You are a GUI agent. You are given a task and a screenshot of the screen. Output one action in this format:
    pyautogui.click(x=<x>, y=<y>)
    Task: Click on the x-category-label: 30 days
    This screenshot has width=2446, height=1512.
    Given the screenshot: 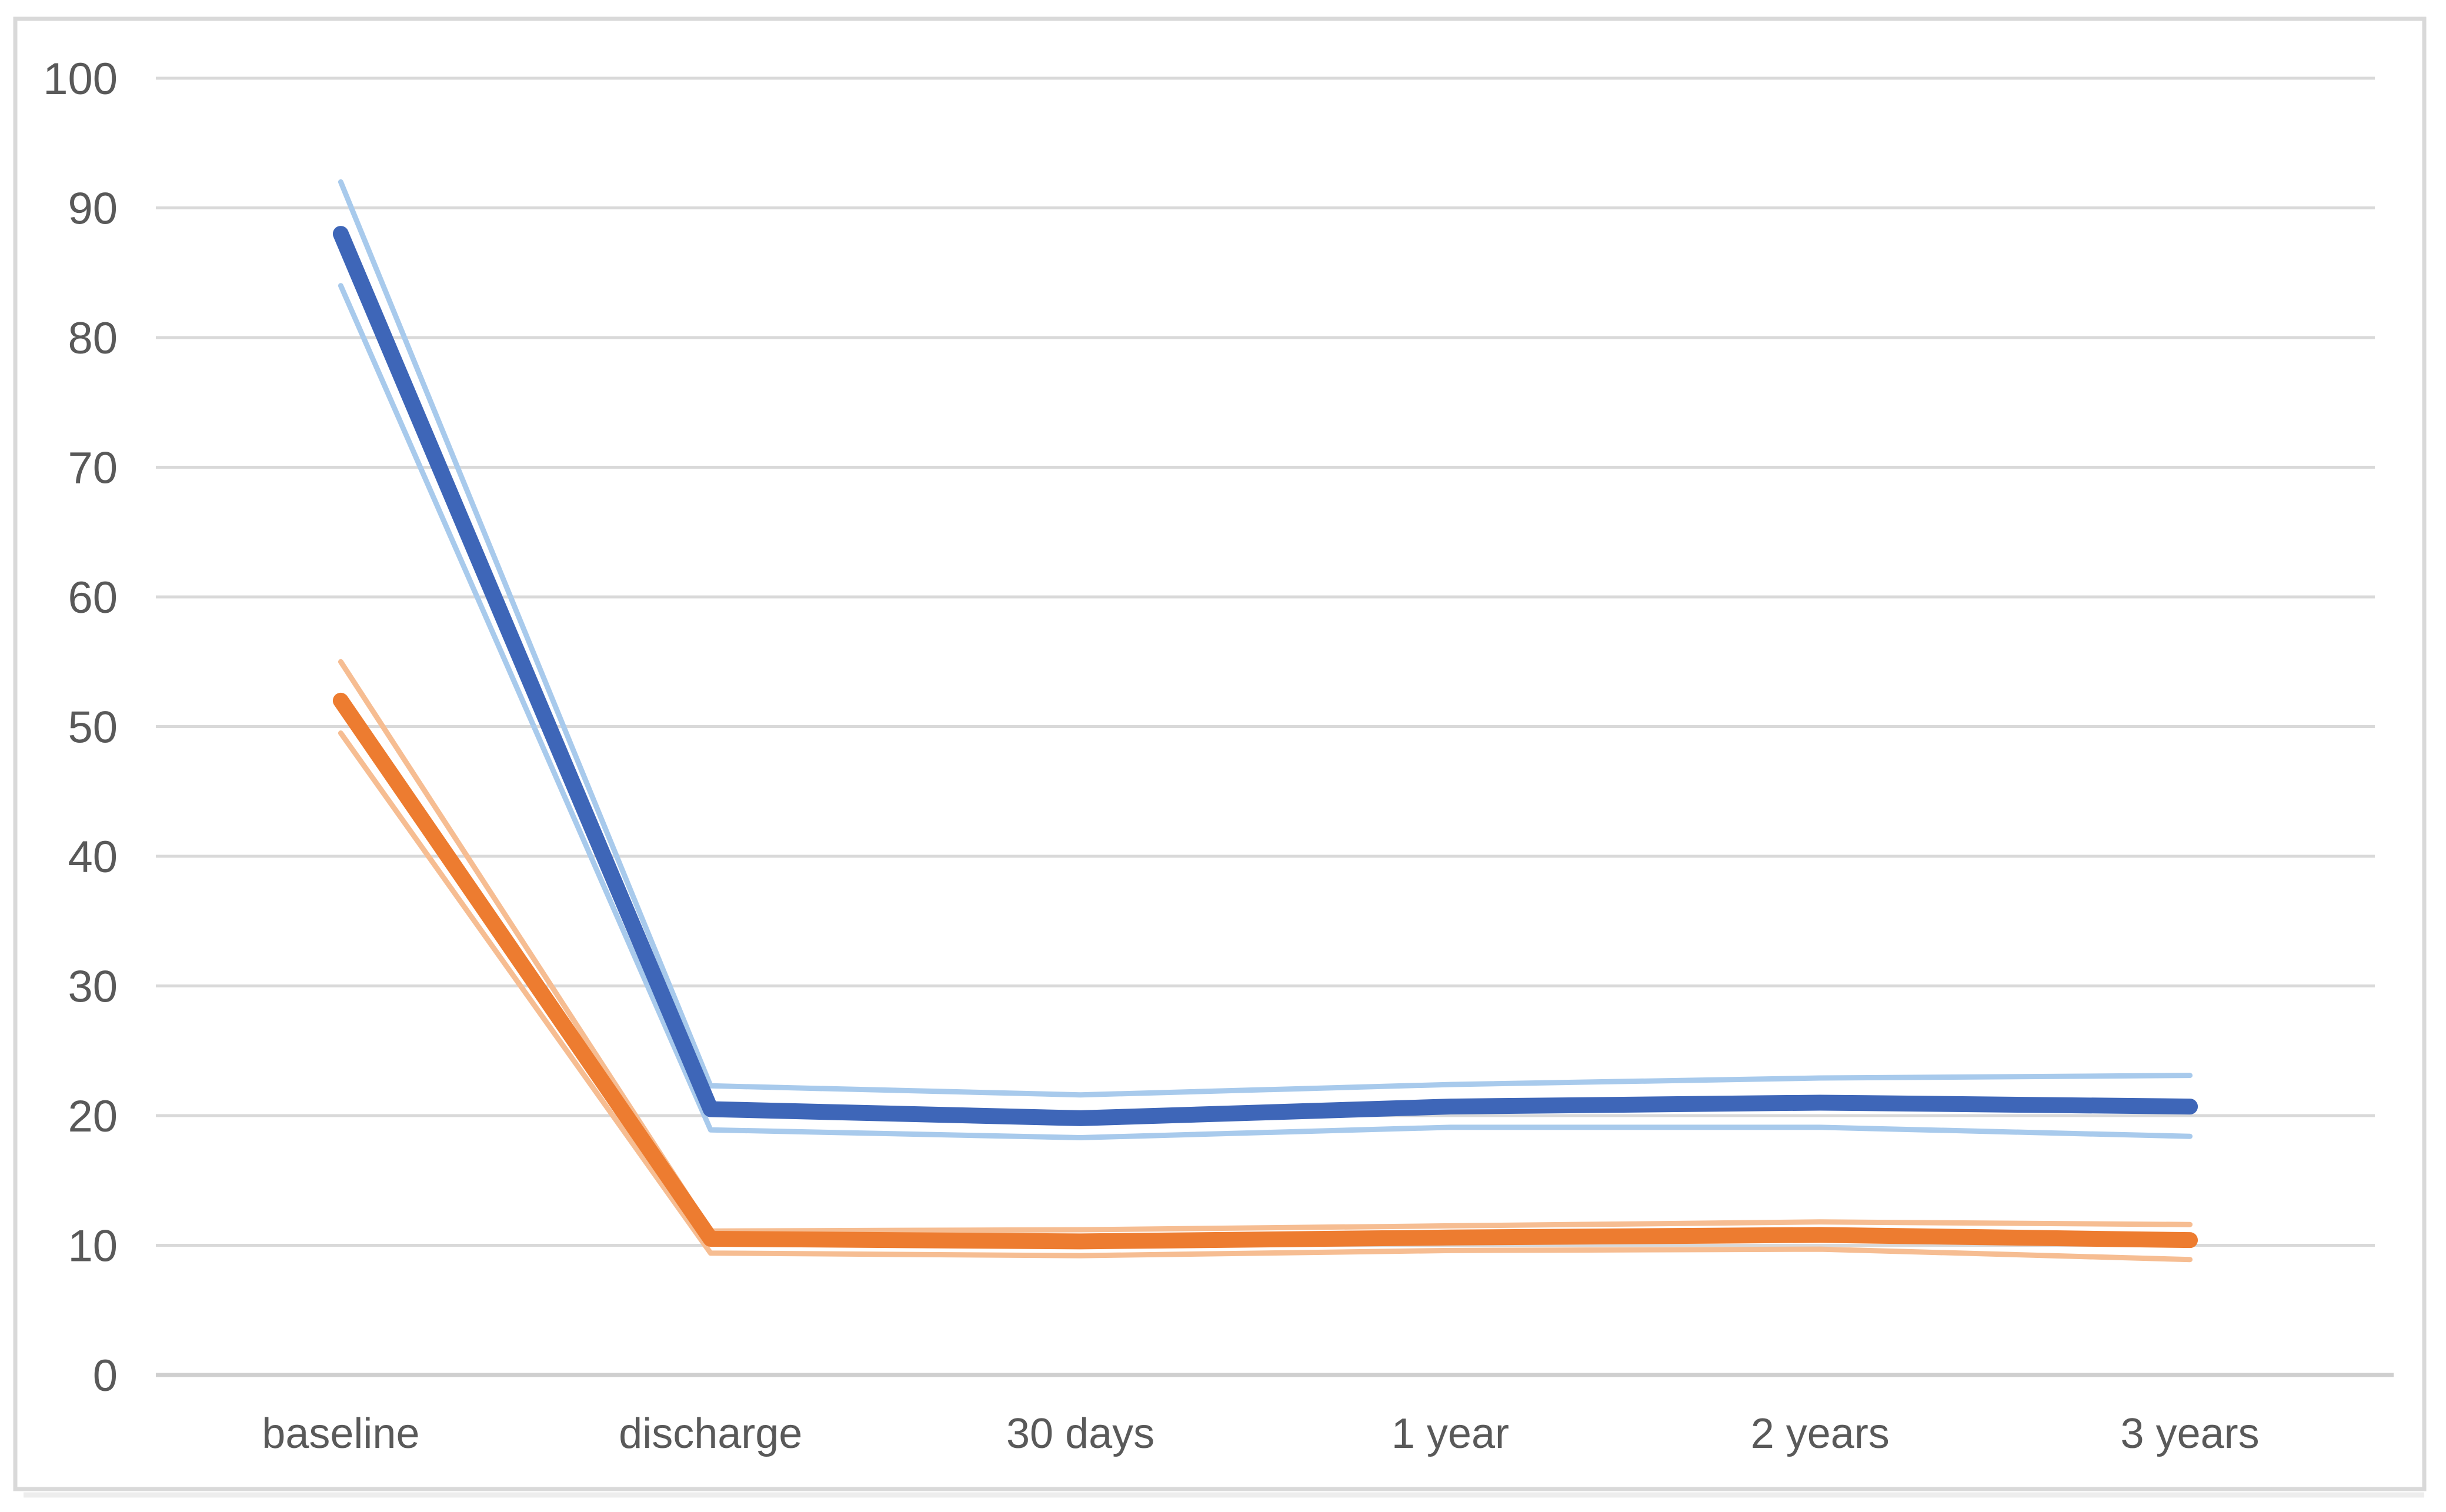 What is the action you would take?
    pyautogui.click(x=1080, y=1433)
    